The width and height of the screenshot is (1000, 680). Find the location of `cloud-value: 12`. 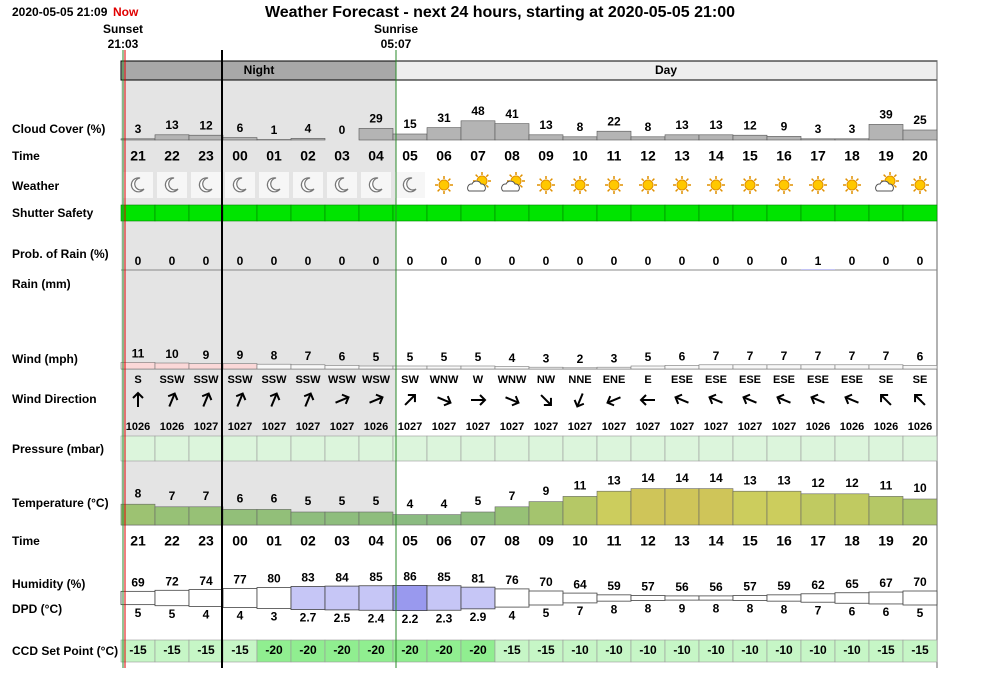

cloud-value: 12 is located at coordinates (750, 125).